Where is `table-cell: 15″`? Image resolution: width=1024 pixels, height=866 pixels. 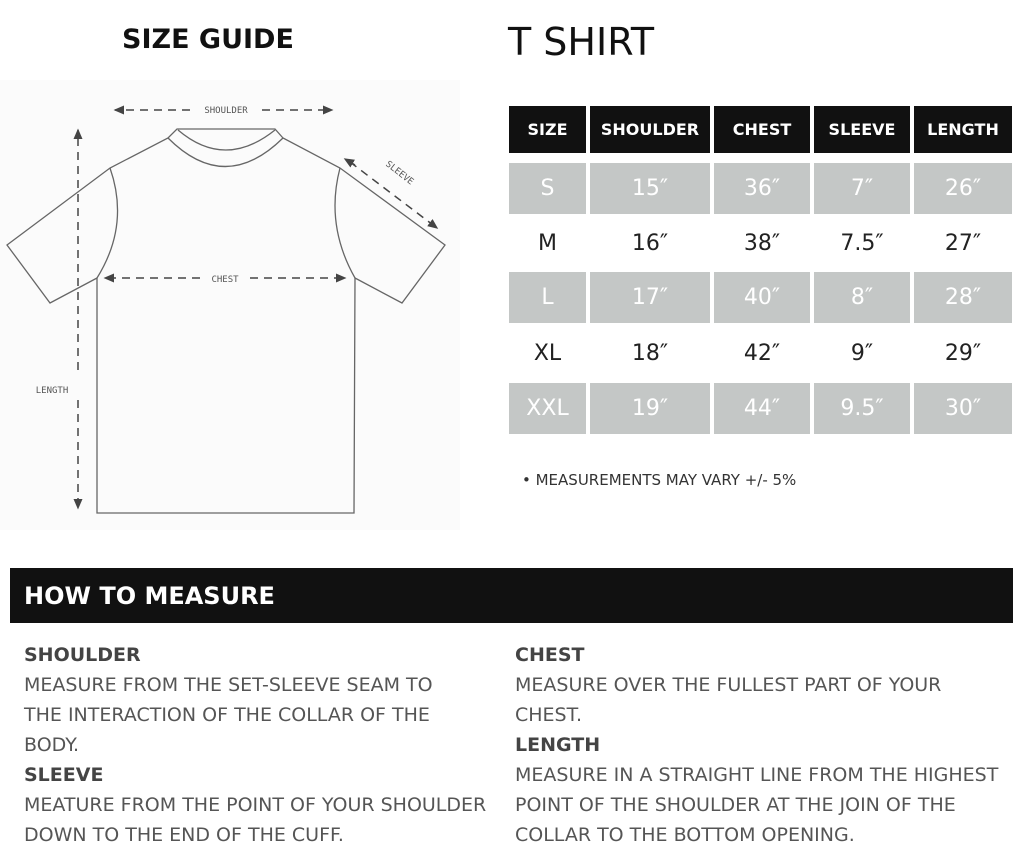 table-cell: 15″ is located at coordinates (650, 188).